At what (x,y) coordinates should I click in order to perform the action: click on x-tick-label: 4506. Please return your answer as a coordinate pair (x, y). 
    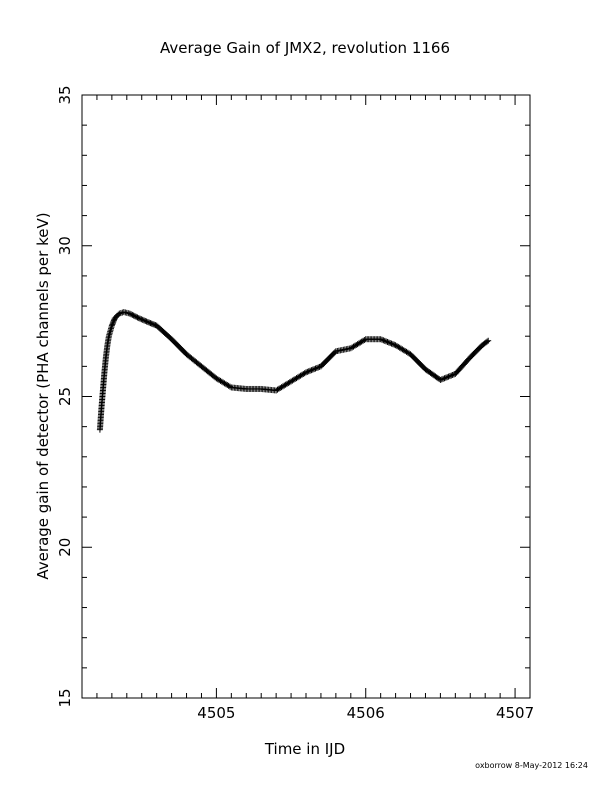
    Looking at the image, I should click on (366, 713).